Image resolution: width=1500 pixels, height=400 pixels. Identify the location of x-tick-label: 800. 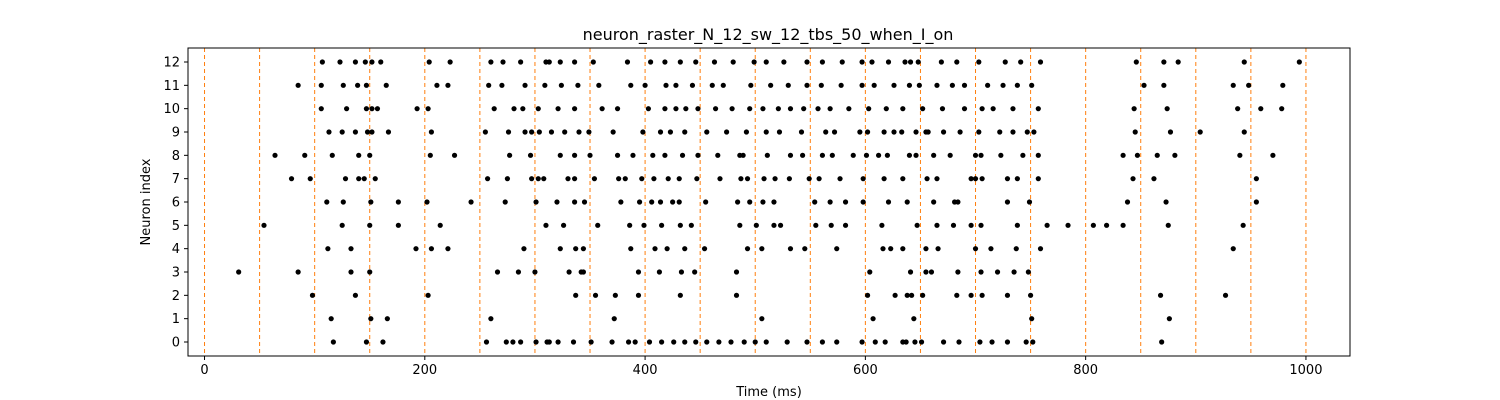
(1085, 370).